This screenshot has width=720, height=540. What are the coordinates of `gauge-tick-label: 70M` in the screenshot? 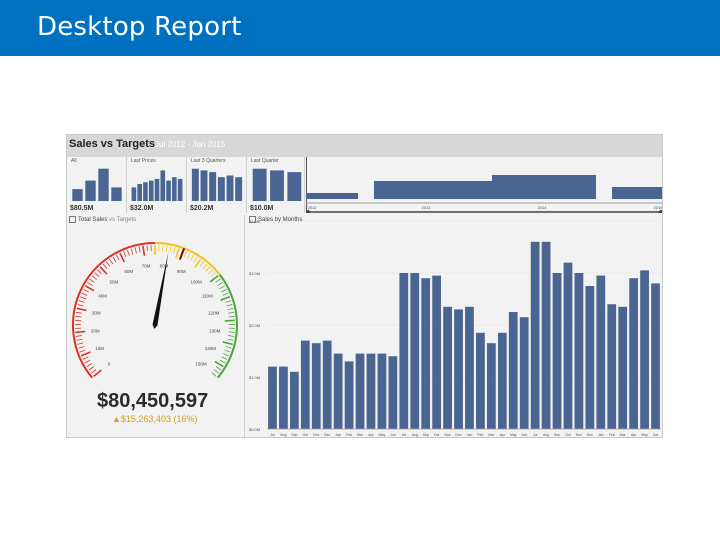 It's located at (146, 266).